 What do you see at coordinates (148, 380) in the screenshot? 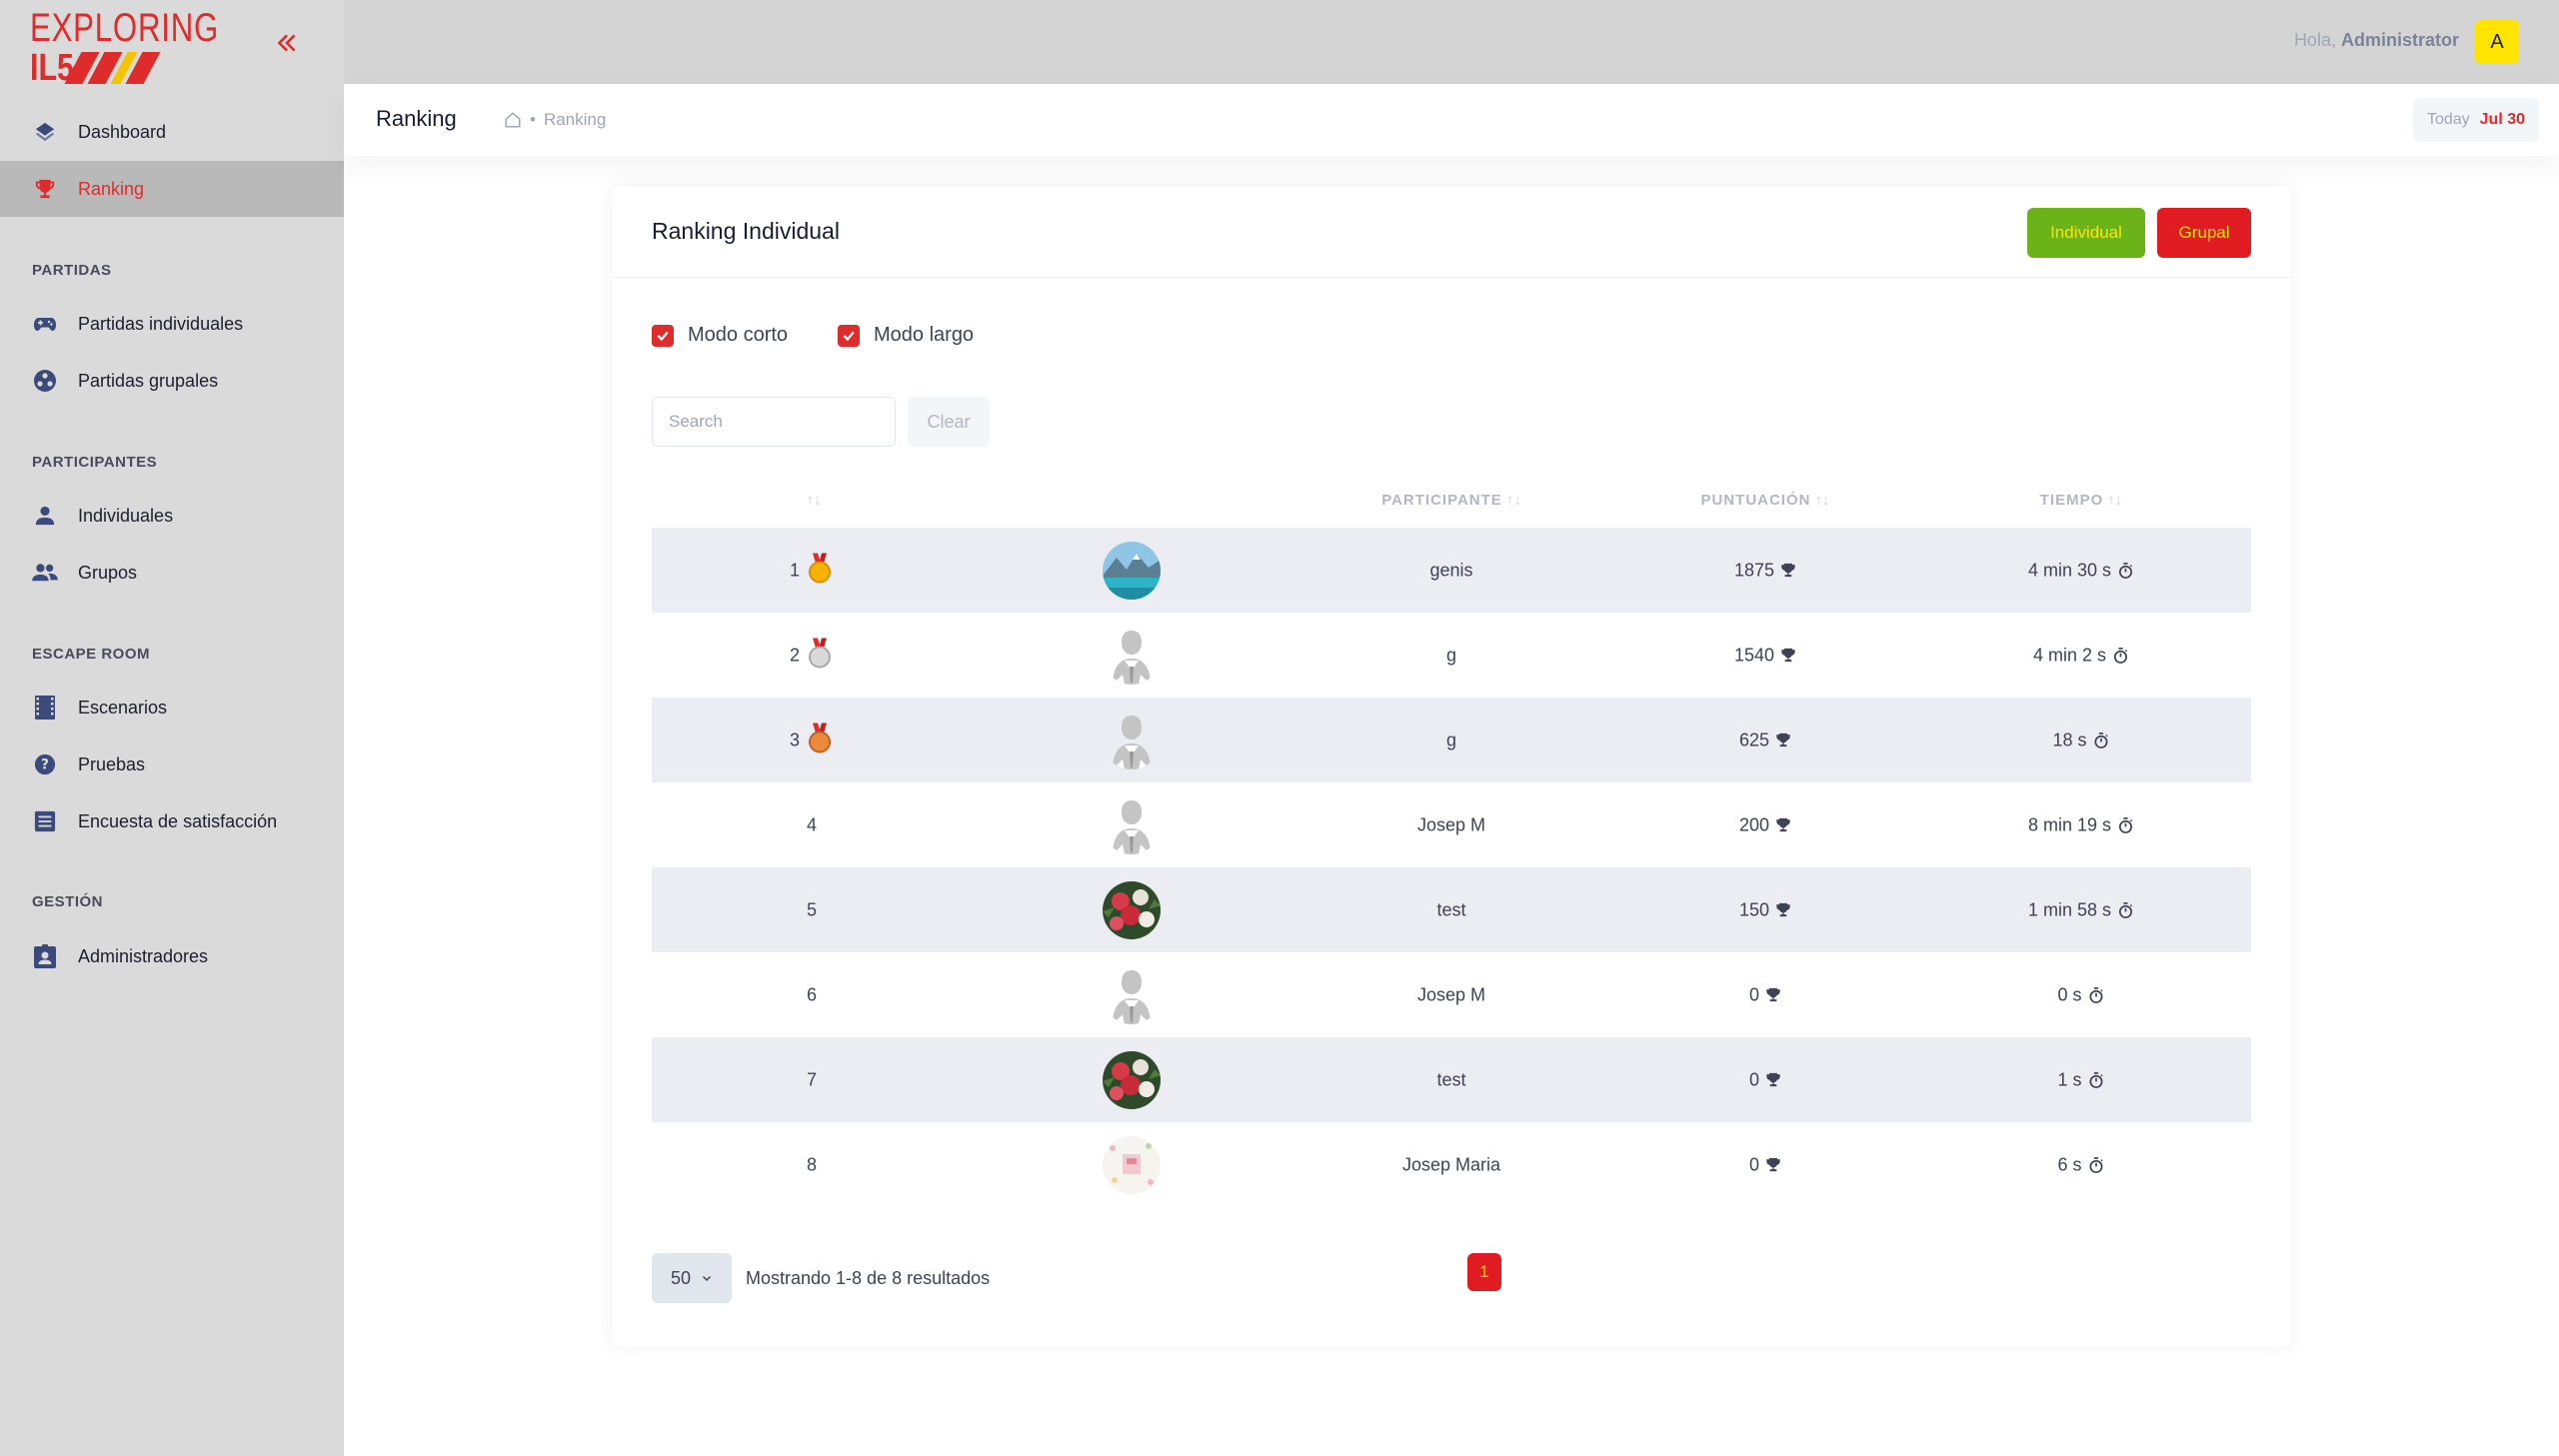
I see `sidebar-item-label: Partidas grupales` at bounding box center [148, 380].